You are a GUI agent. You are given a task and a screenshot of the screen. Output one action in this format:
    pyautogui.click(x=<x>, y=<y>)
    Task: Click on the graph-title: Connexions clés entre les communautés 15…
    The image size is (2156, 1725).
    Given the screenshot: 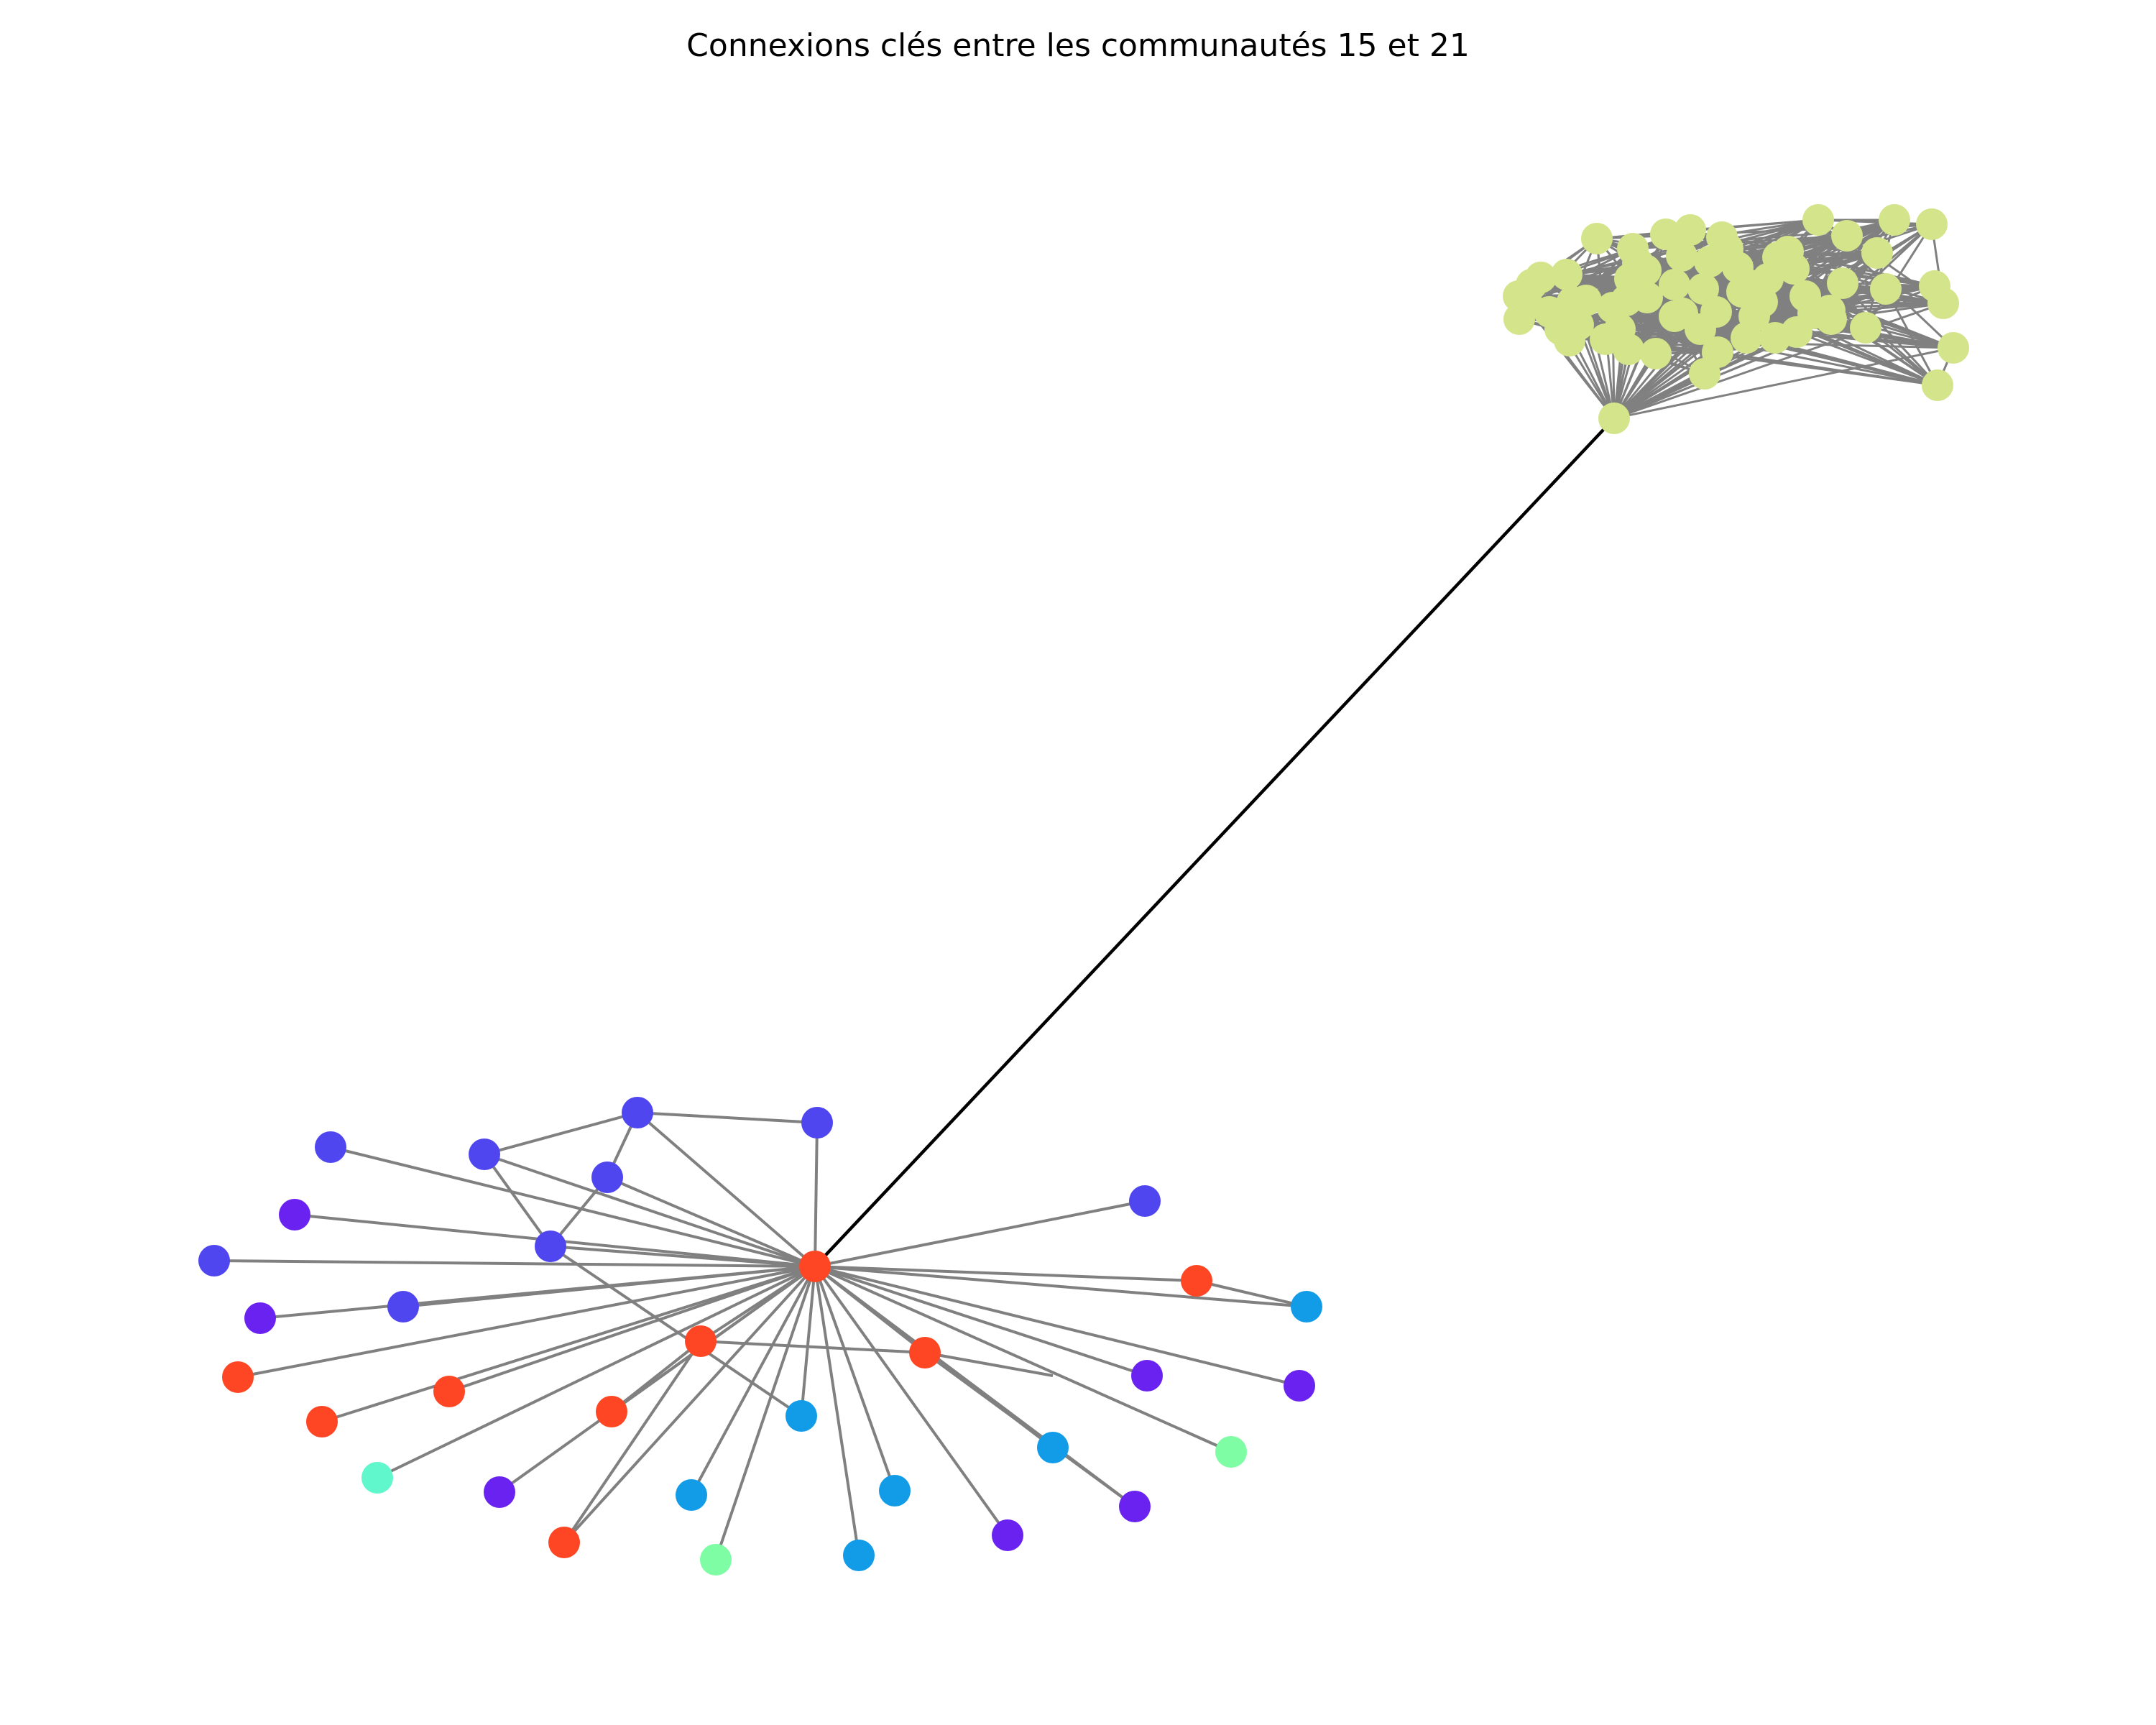 What is the action you would take?
    pyautogui.click(x=1078, y=45)
    